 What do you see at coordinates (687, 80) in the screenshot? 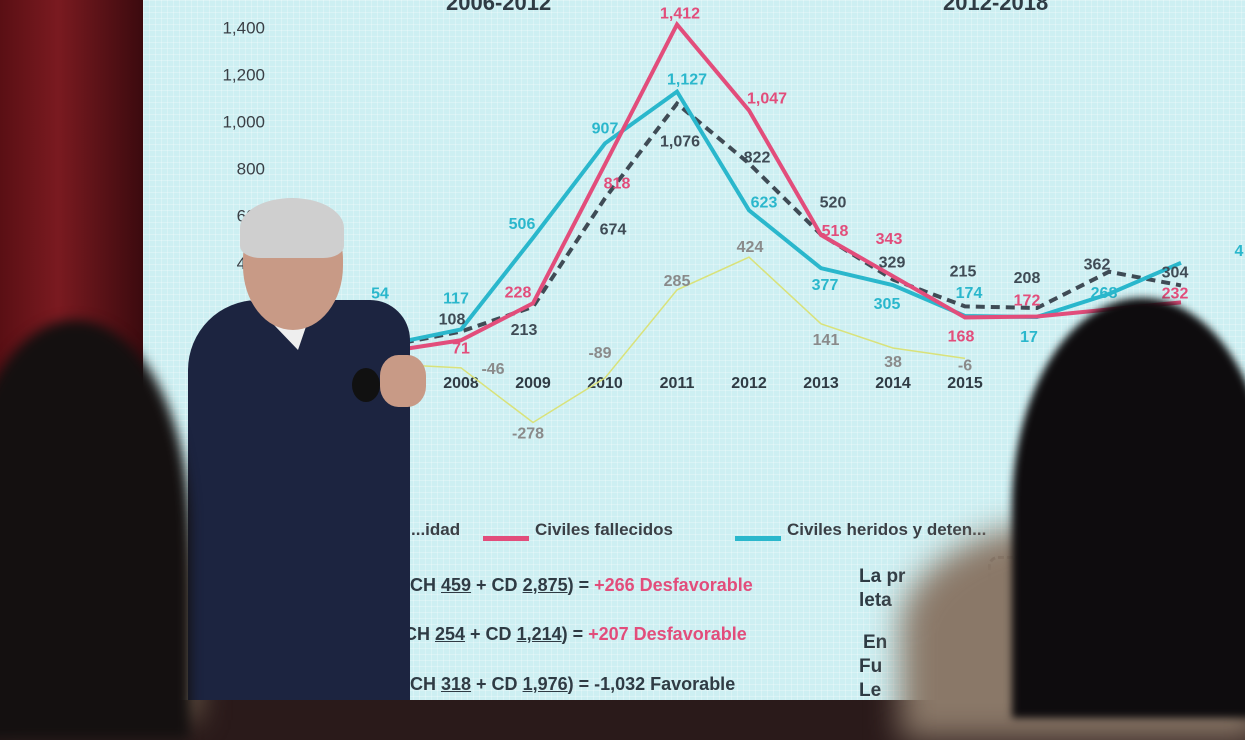
I see `data-label: 1,127` at bounding box center [687, 80].